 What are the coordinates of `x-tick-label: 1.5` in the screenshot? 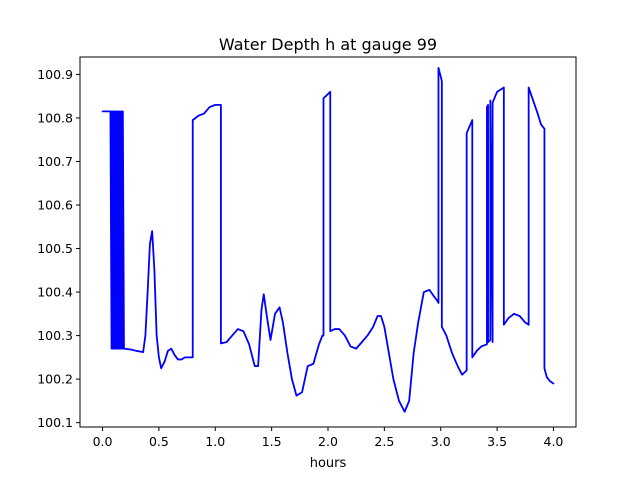 It's located at (272, 441).